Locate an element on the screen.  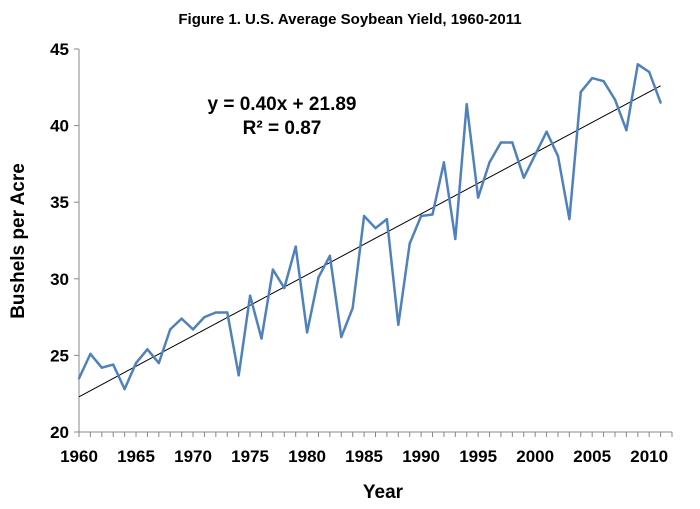
x-tick-label: 1990 is located at coordinates (421, 456).